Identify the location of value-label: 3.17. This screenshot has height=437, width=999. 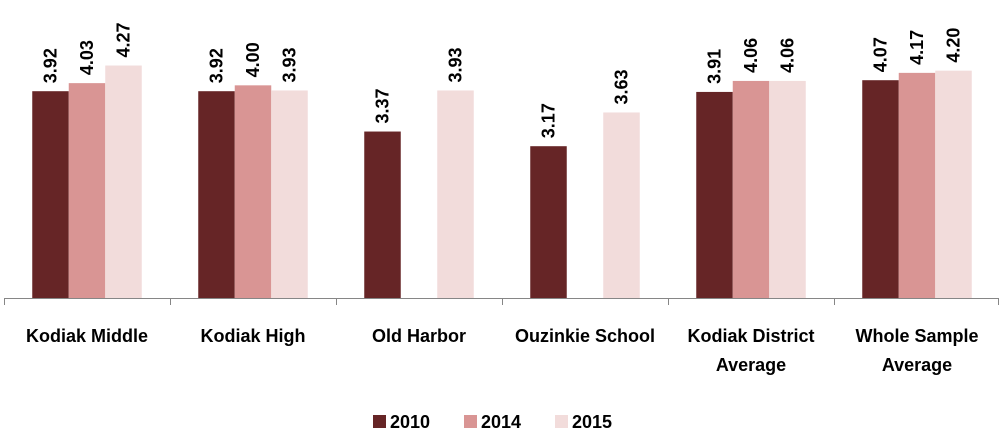
(549, 120).